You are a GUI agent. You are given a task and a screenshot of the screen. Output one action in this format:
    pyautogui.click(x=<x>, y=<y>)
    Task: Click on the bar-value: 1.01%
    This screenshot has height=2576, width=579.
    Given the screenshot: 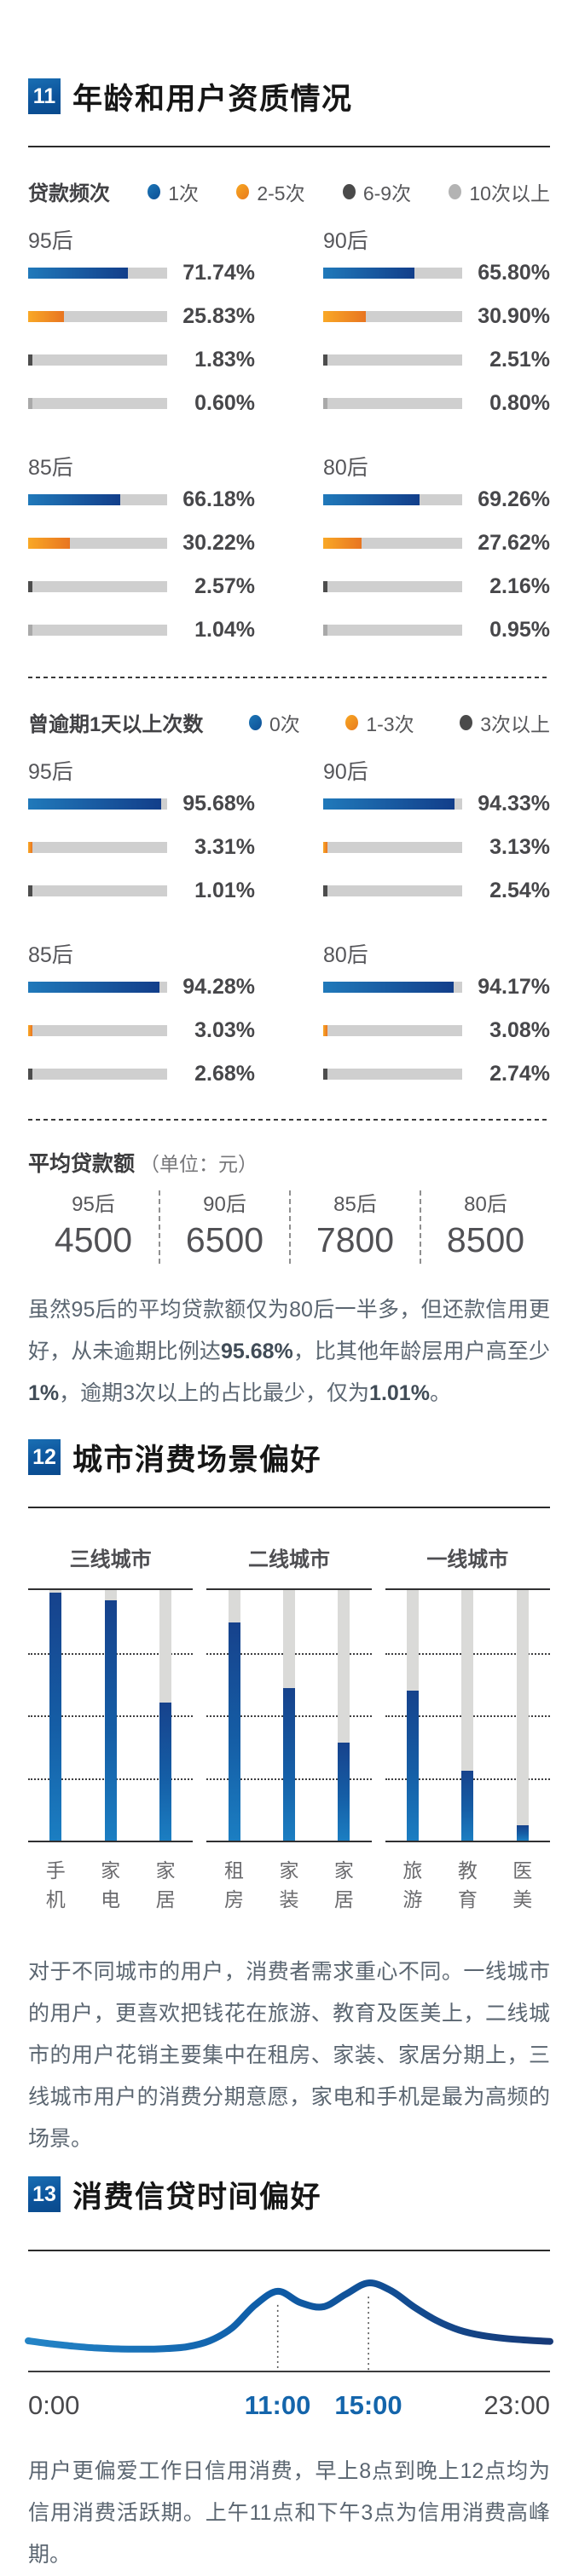 What is the action you would take?
    pyautogui.click(x=224, y=890)
    